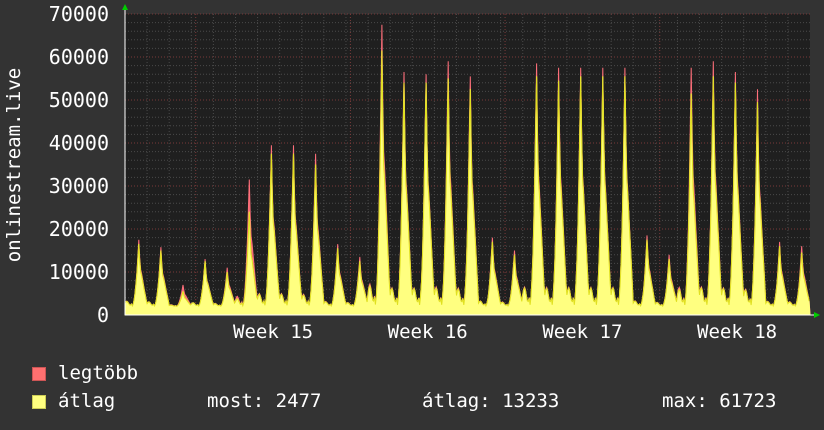 This screenshot has height=430, width=824. Describe the element at coordinates (79, 143) in the screenshot. I see `y-tick-label: 40000` at that location.